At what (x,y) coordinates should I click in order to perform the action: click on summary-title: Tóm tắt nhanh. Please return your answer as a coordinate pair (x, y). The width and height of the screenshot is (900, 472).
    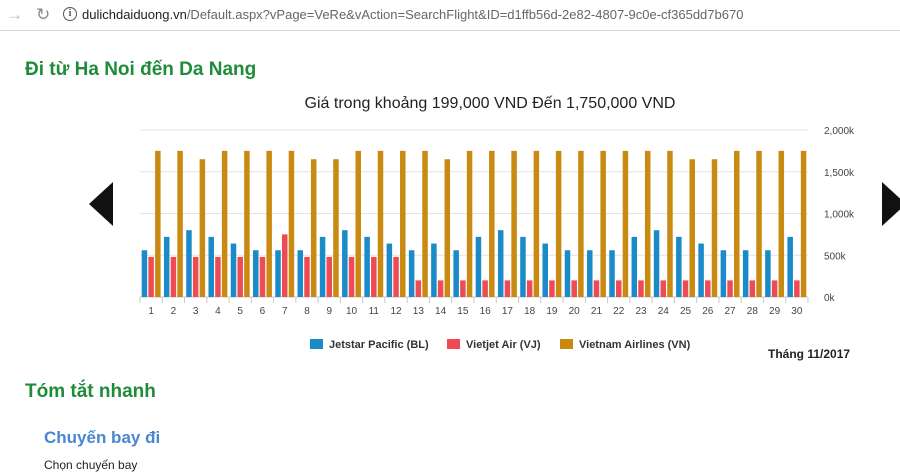
    Looking at the image, I should click on (90, 391).